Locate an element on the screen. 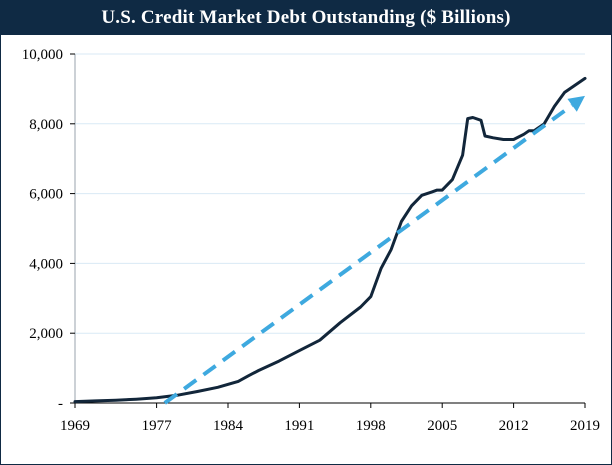  x-tick-label: 1998 is located at coordinates (371, 426).